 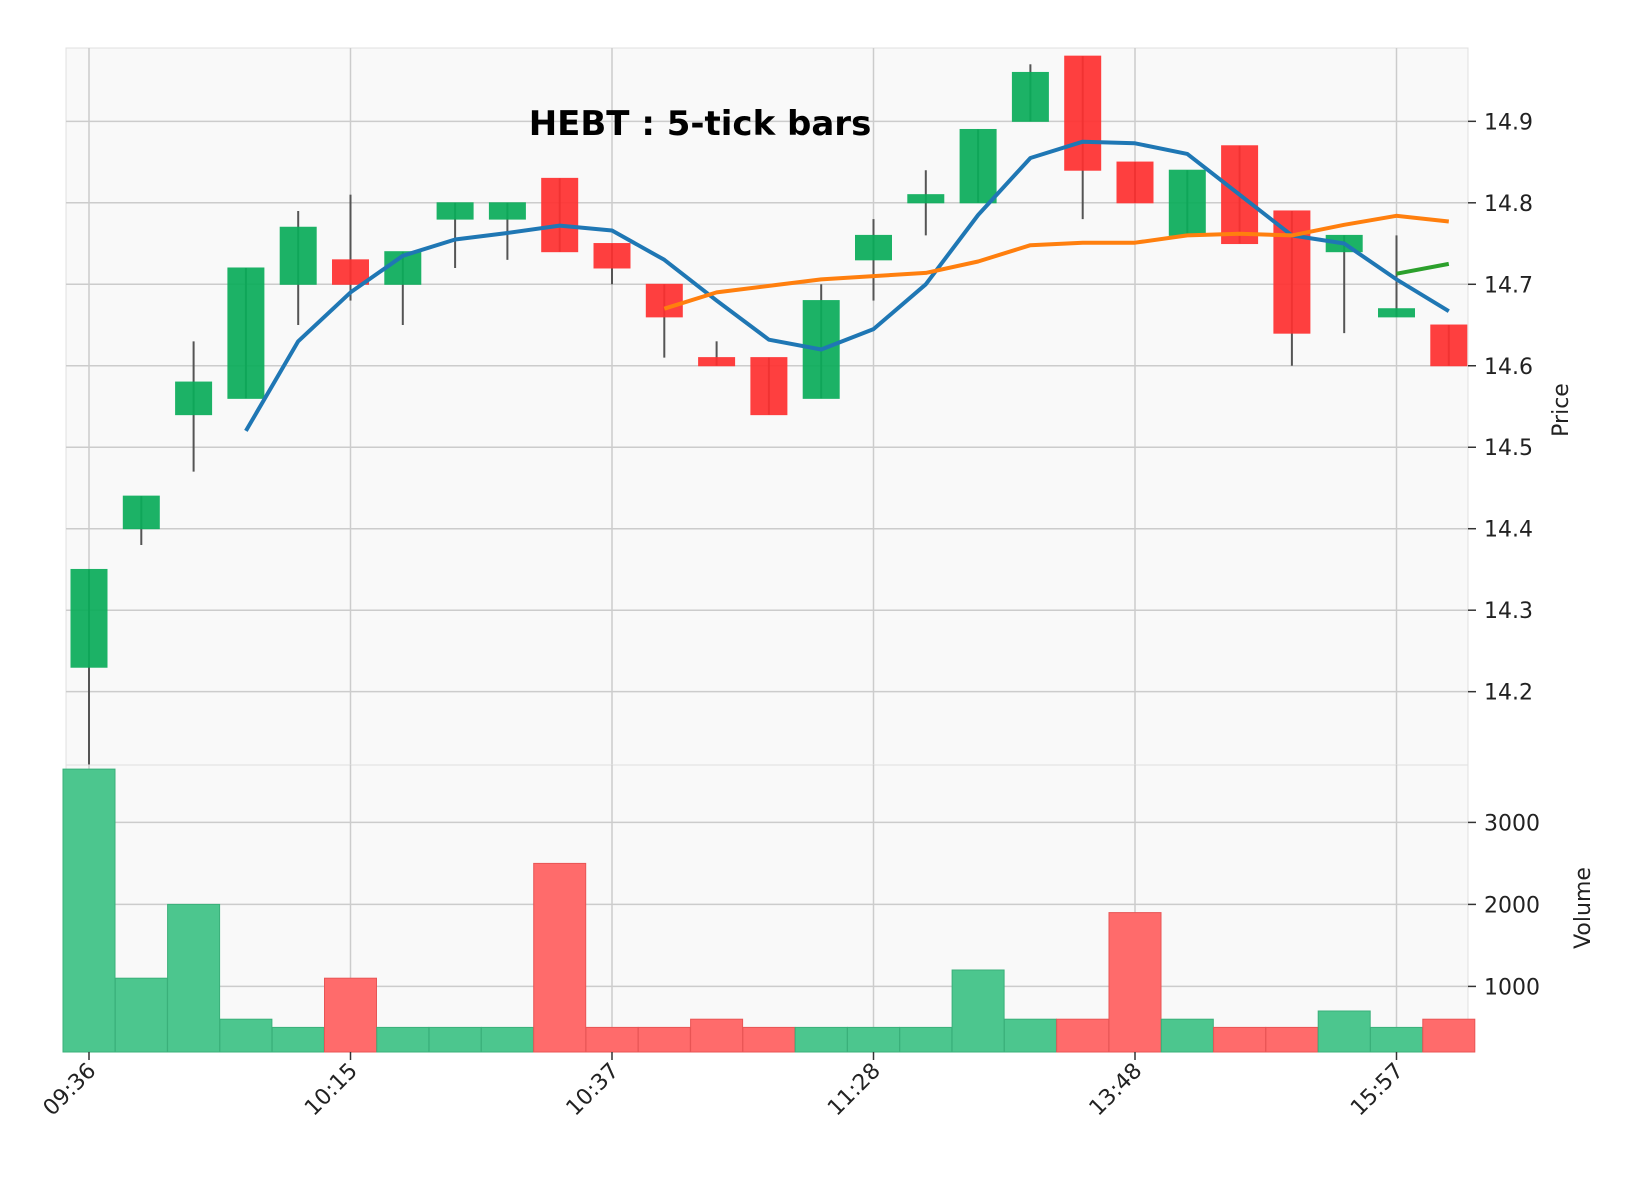 I want to click on chart-title: HEBT : 5-tick bars, so click(x=700, y=124).